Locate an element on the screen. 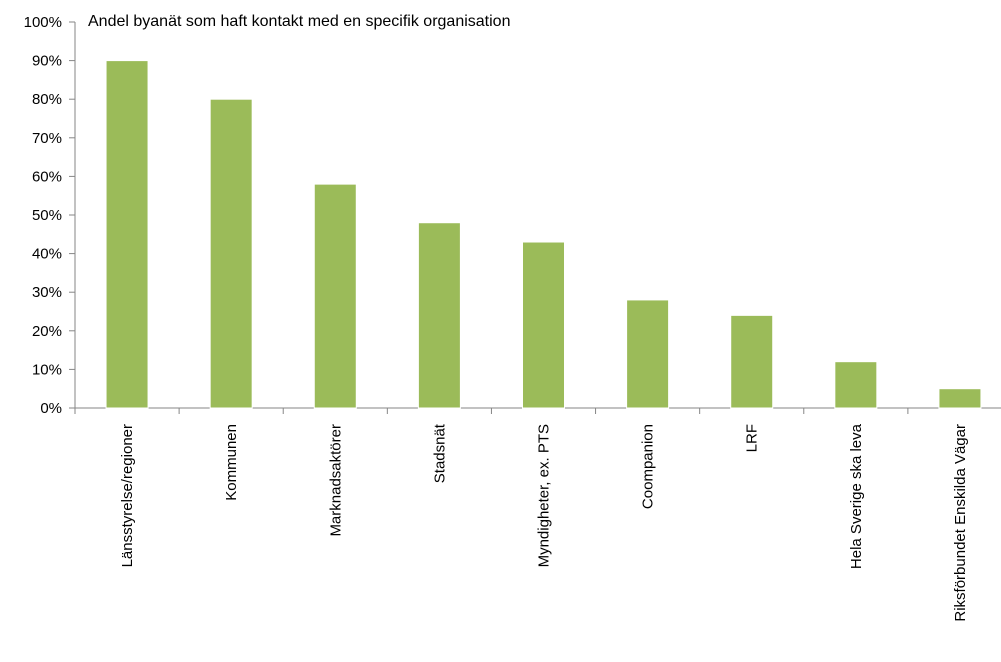  y-tick-label: 40% is located at coordinates (47, 254).